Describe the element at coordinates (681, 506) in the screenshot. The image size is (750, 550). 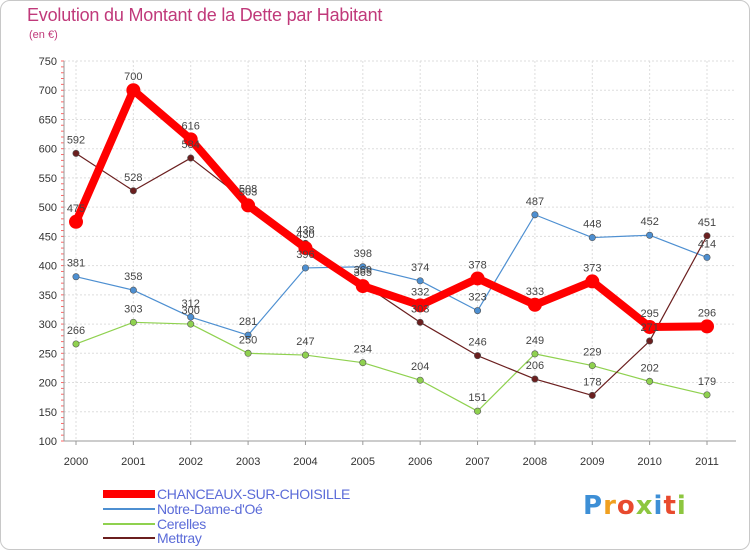
I see `logo-letter: i` at that location.